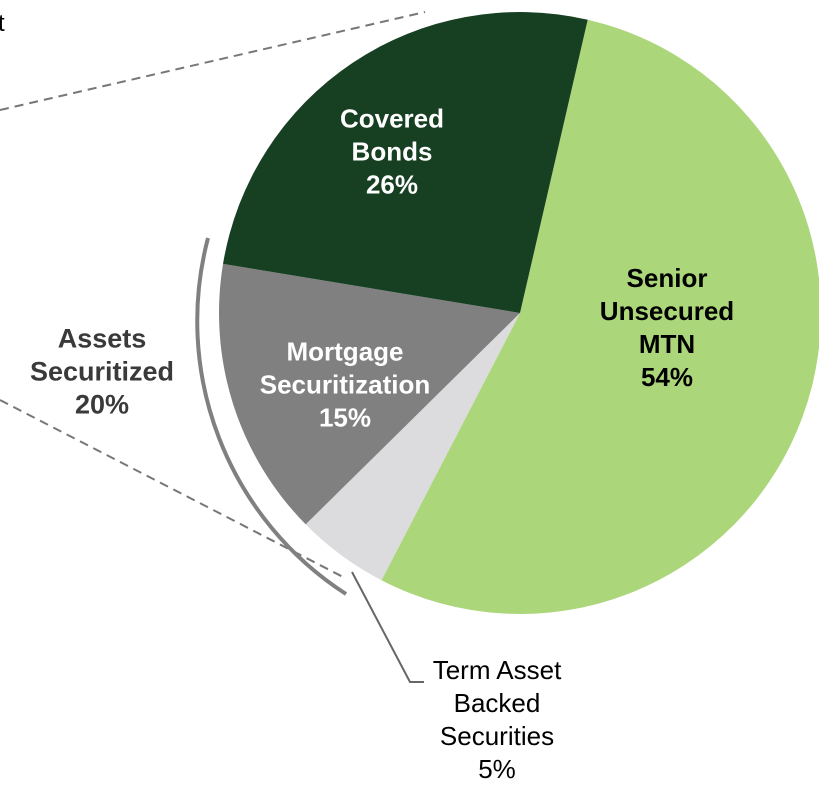 The width and height of the screenshot is (819, 785). What do you see at coordinates (497, 769) in the screenshot?
I see `value-label: 5%` at bounding box center [497, 769].